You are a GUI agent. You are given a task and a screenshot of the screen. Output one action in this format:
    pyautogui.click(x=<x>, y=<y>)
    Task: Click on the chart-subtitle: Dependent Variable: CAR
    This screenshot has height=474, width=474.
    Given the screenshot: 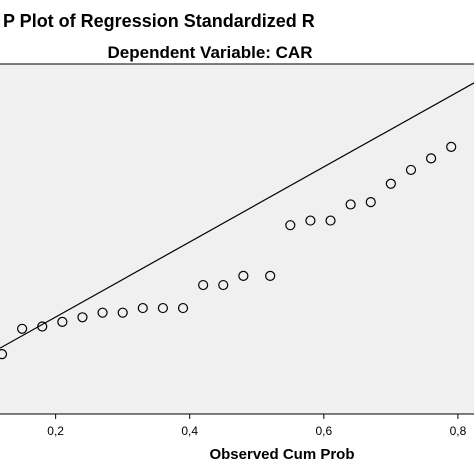 What is the action you would take?
    pyautogui.click(x=210, y=52)
    